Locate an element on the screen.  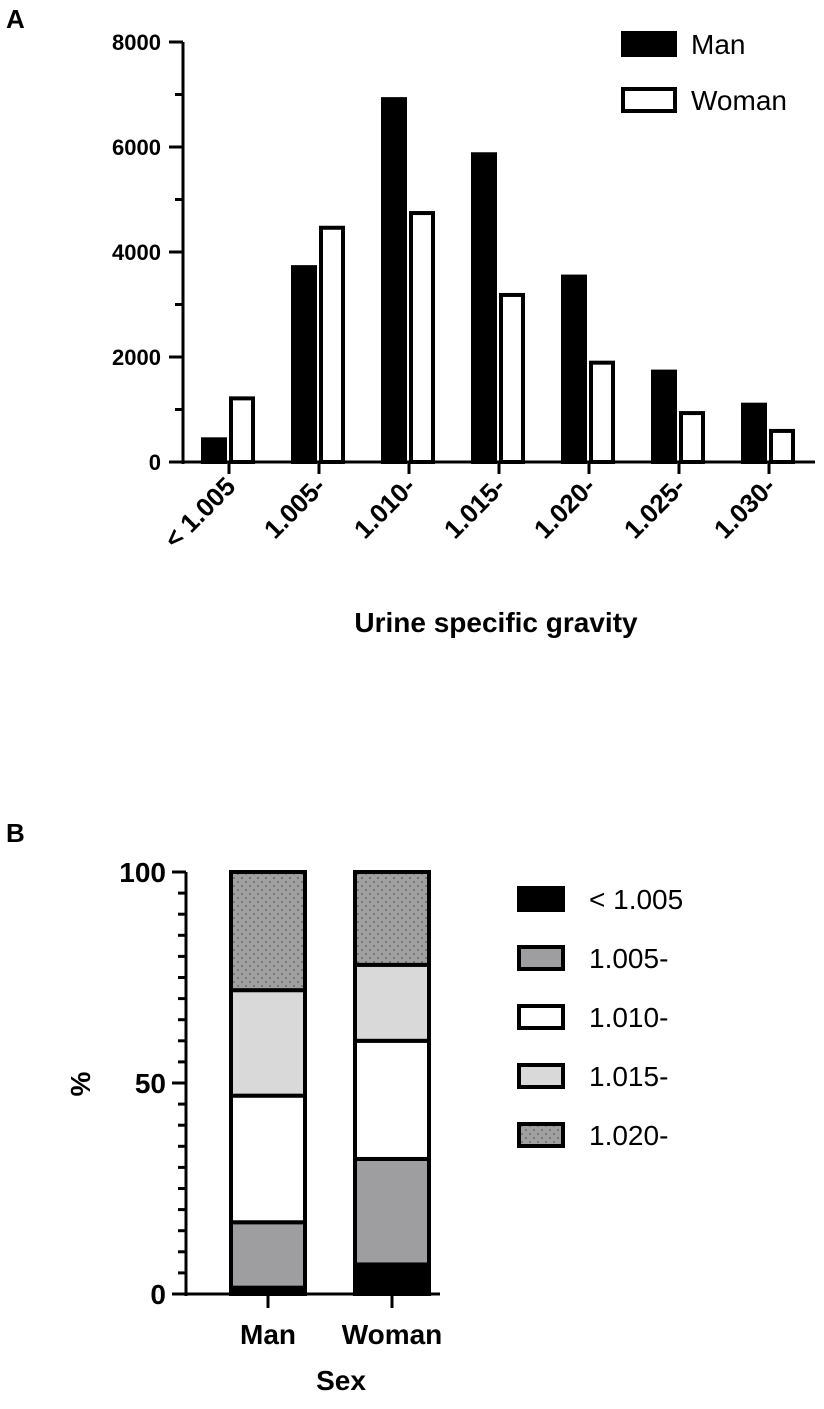
chart-a-xtick-label-4: 1.020- is located at coordinates (564, 507).